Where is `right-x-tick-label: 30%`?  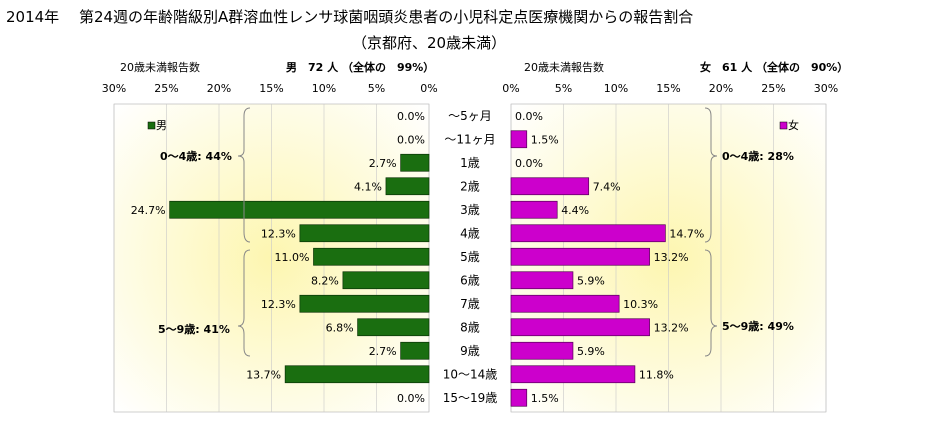
right-x-tick-label: 30% is located at coordinates (826, 88).